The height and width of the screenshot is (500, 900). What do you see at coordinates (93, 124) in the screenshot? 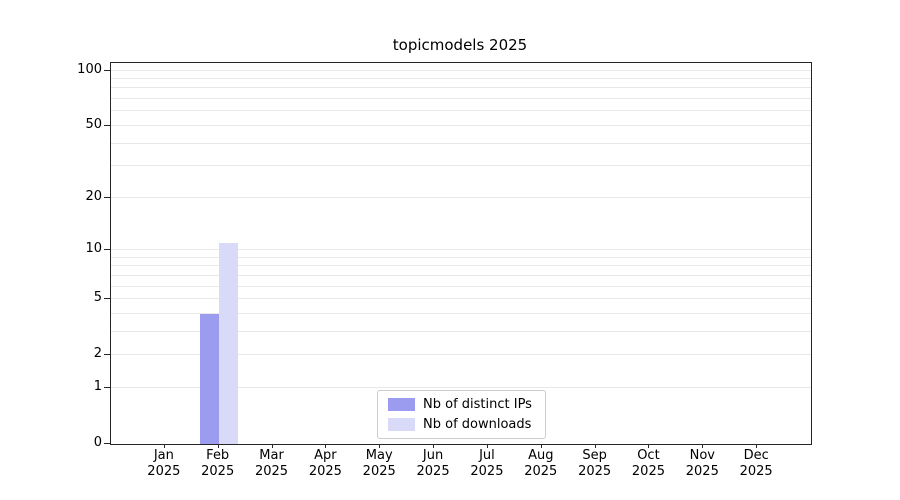
I see `y-tick-label: 50` at bounding box center [93, 124].